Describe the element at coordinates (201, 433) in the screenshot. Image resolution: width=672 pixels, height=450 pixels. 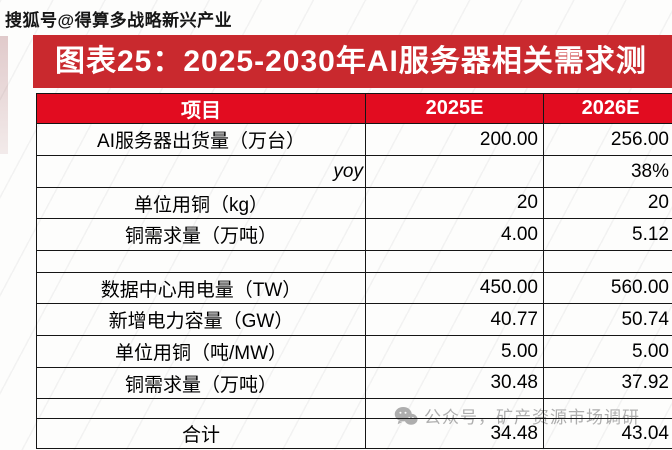
I see `row-label: 合计` at that location.